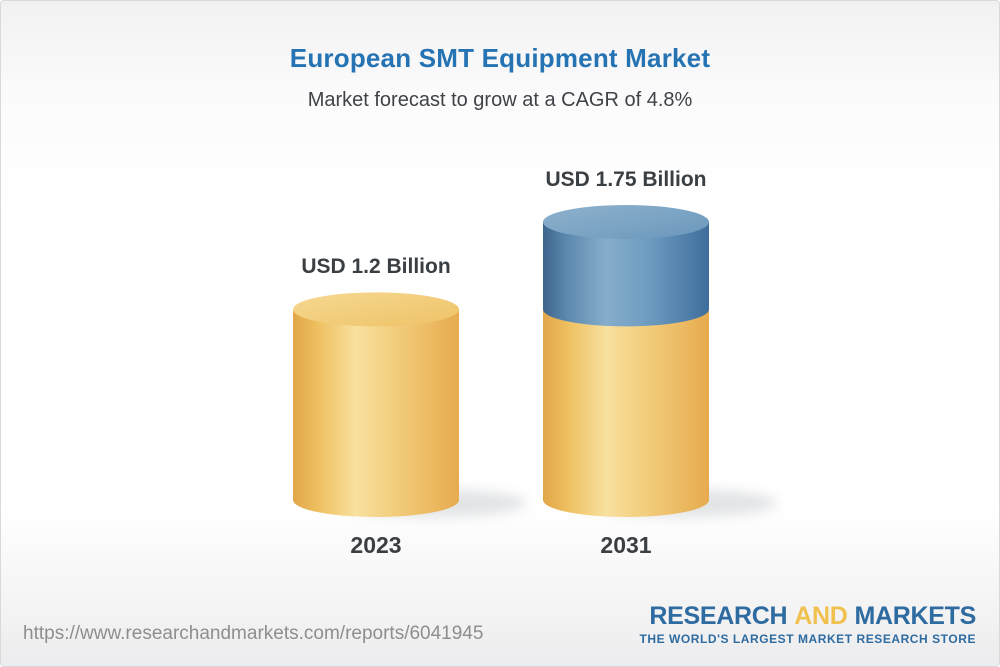 The image size is (1000, 667). What do you see at coordinates (821, 616) in the screenshot?
I see `logo-word-and: AND` at bounding box center [821, 616].